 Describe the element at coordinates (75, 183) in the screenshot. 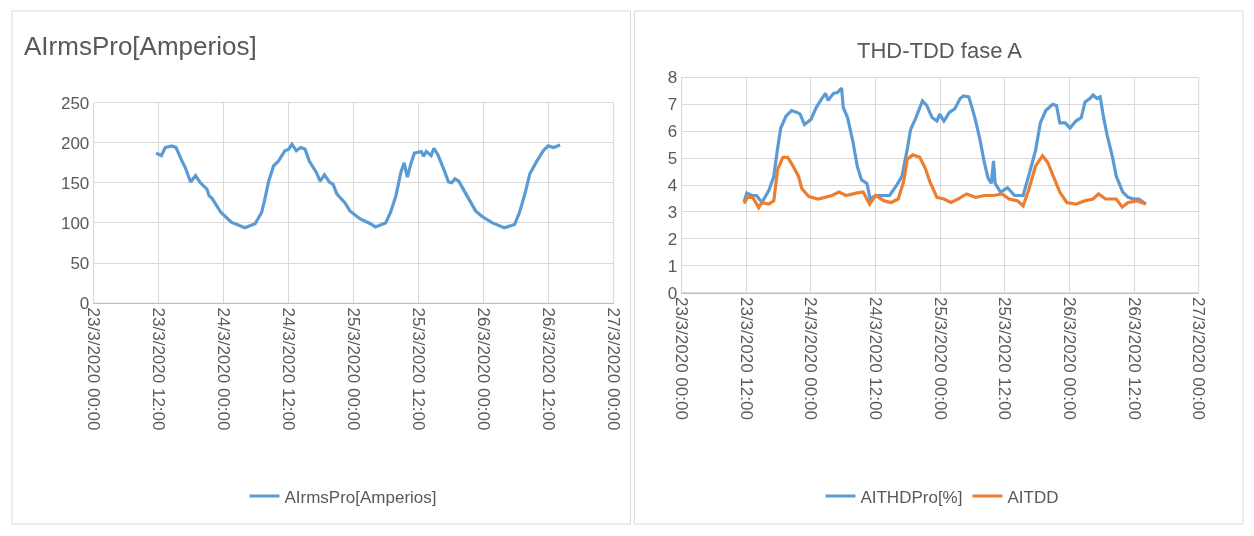

I see `y-tick-label: 150` at that location.